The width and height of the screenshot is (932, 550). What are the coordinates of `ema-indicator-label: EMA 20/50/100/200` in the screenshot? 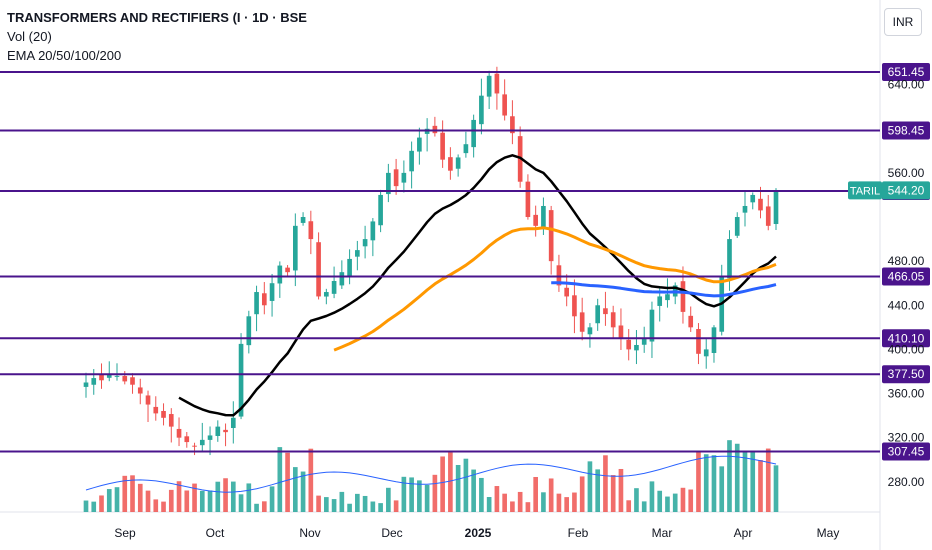 It's located at (64, 55).